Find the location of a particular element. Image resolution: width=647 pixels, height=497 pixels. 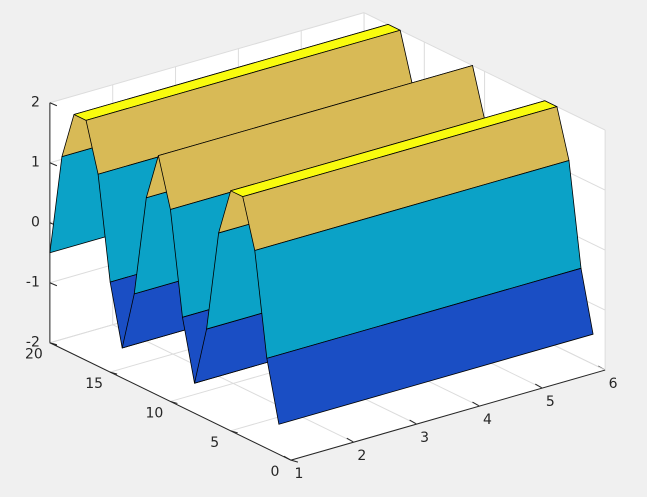

z-tick-label: -2 is located at coordinates (33, 343).